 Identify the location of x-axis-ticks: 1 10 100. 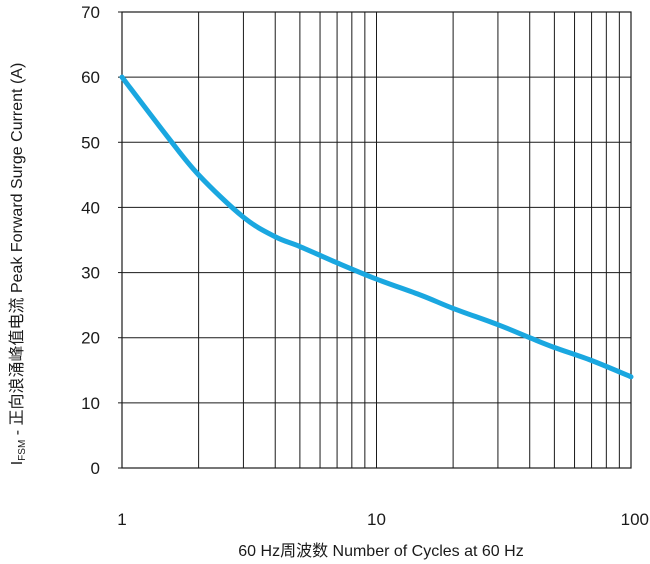
(383, 519).